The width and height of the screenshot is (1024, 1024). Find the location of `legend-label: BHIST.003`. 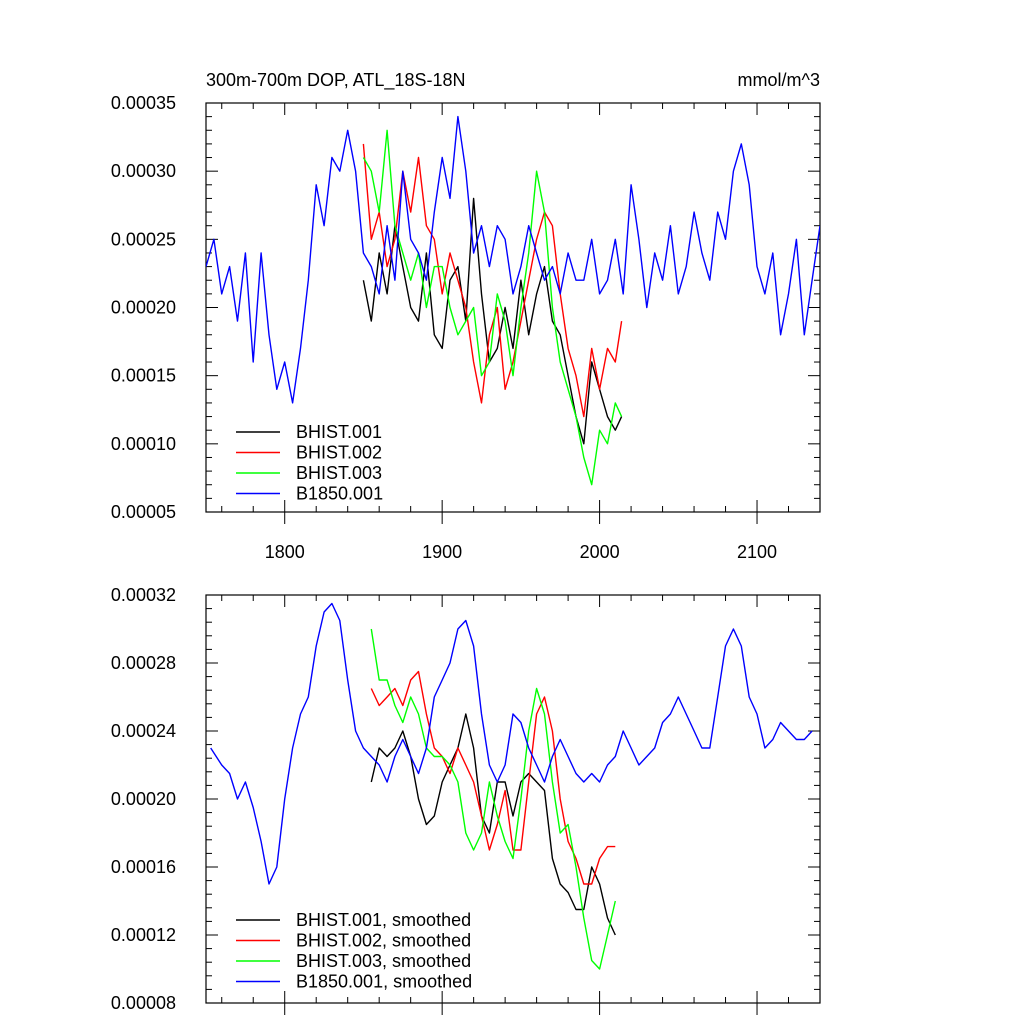

legend-label: BHIST.003 is located at coordinates (339, 473).